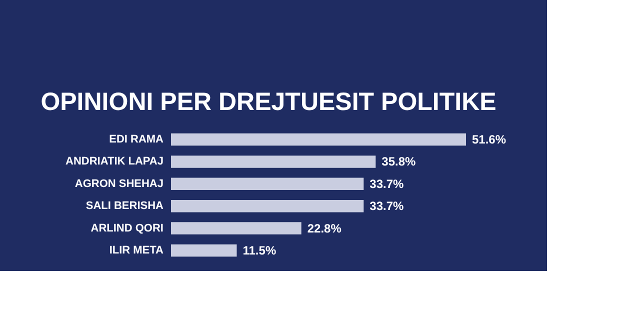  I want to click on data-label: 35.8%, so click(399, 161).